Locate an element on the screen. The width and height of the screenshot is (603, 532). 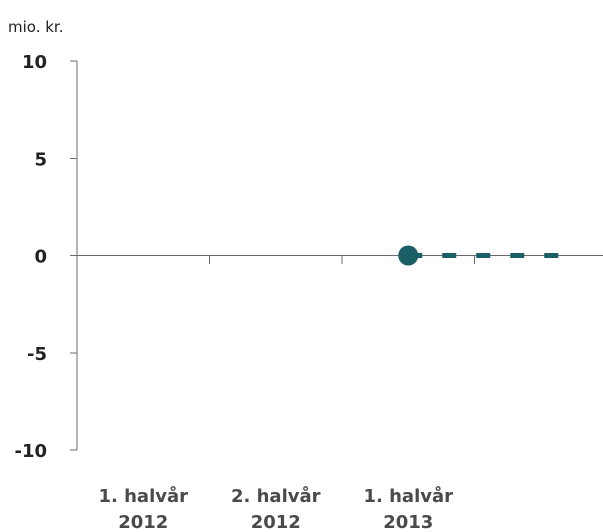
series-layer is located at coordinates (483, 255).